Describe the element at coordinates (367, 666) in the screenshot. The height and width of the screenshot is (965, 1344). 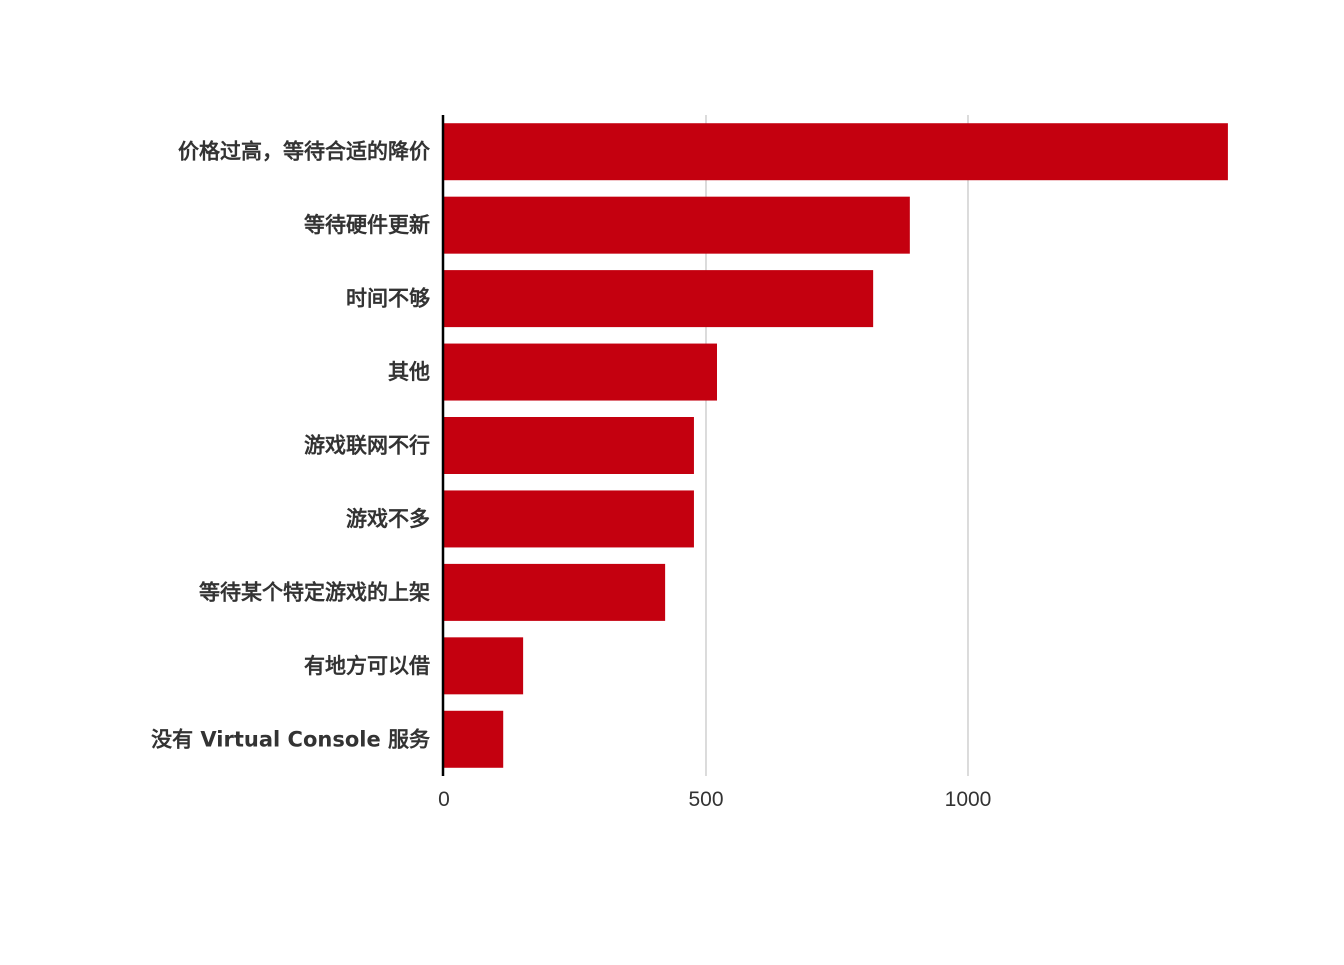
I see `category-label: 有地方可以借` at that location.